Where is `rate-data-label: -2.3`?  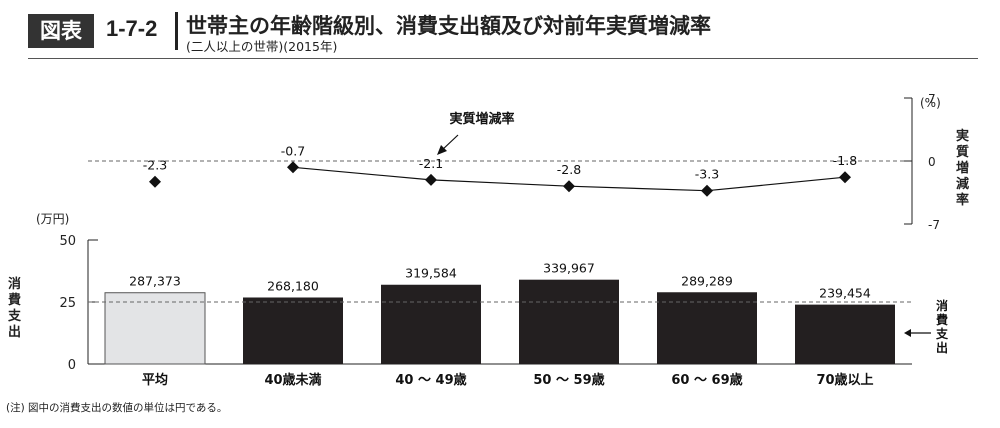
rate-data-label: -2.3 is located at coordinates (155, 165).